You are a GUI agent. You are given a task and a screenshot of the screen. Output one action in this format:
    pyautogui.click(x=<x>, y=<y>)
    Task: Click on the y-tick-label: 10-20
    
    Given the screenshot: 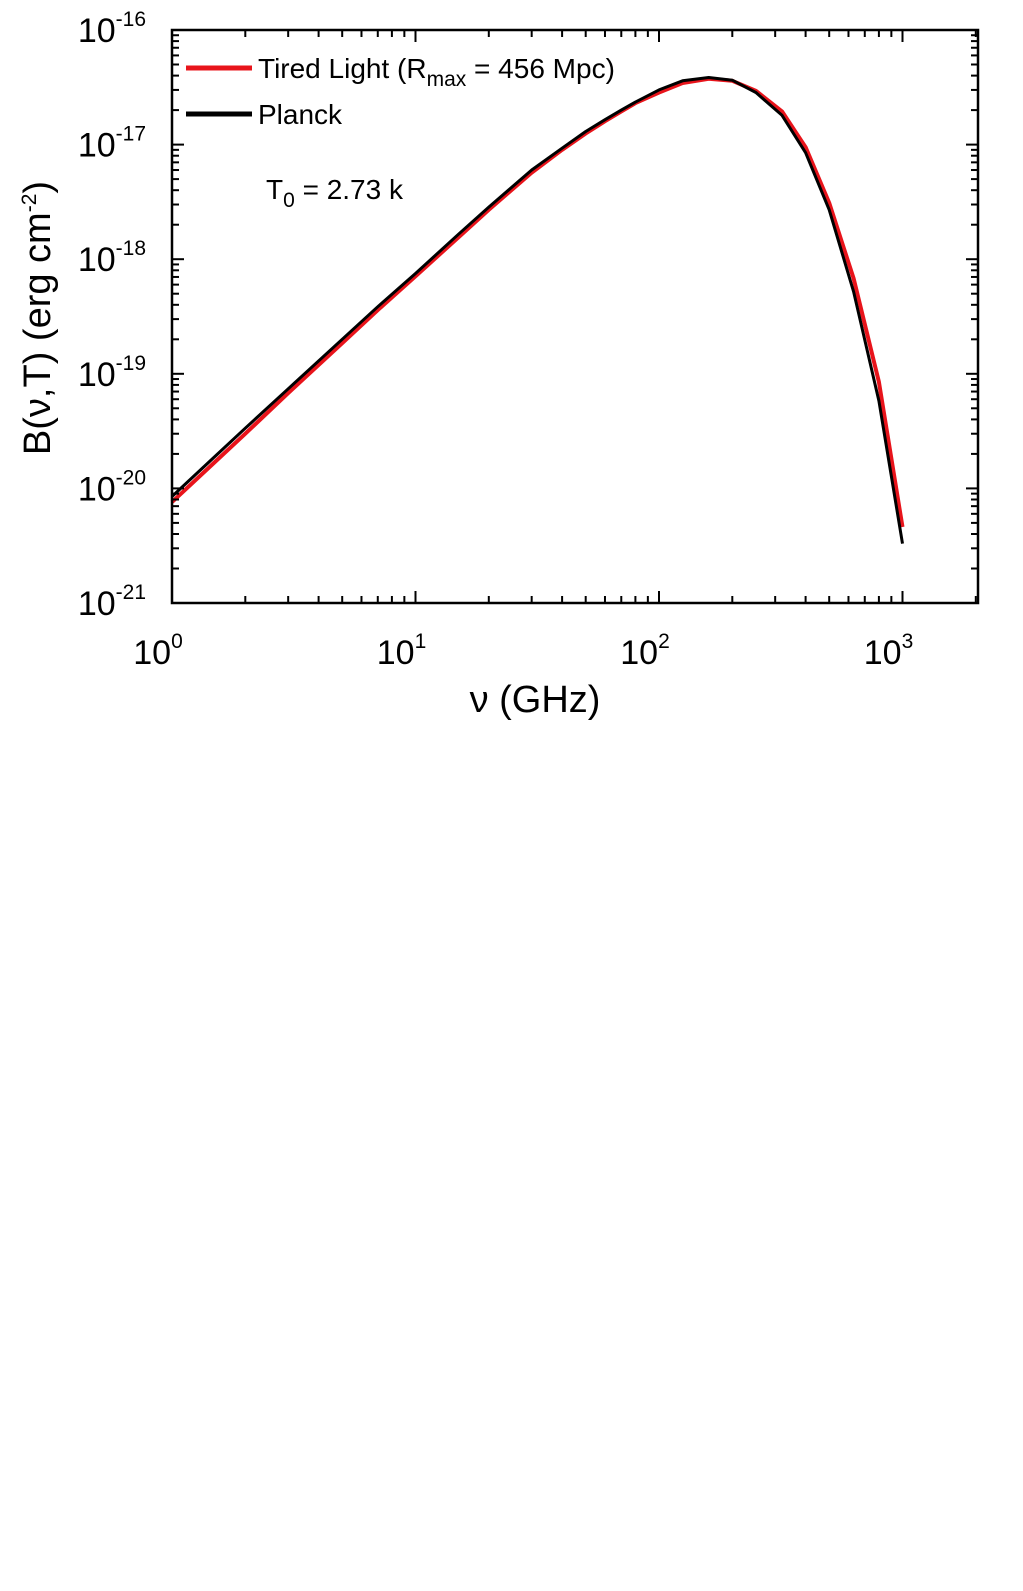 What is the action you would take?
    pyautogui.click(x=112, y=487)
    